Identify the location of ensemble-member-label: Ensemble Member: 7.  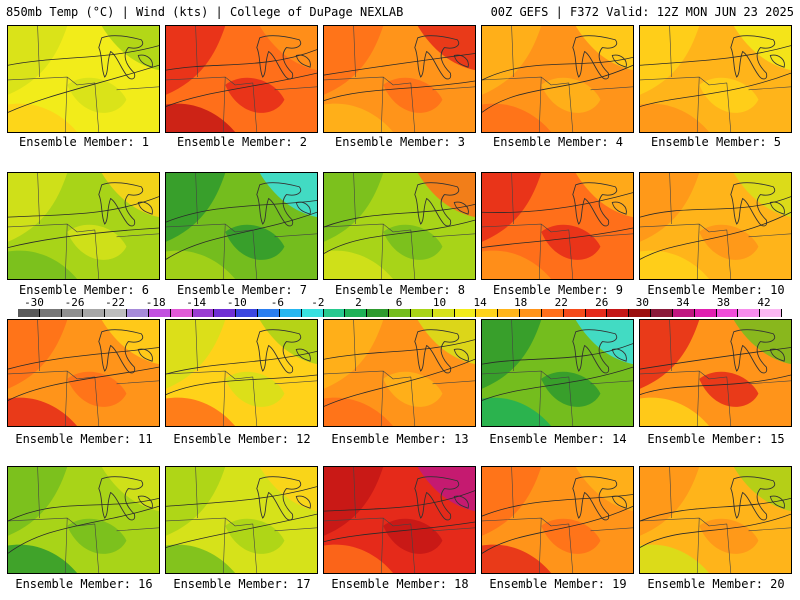
(242, 290).